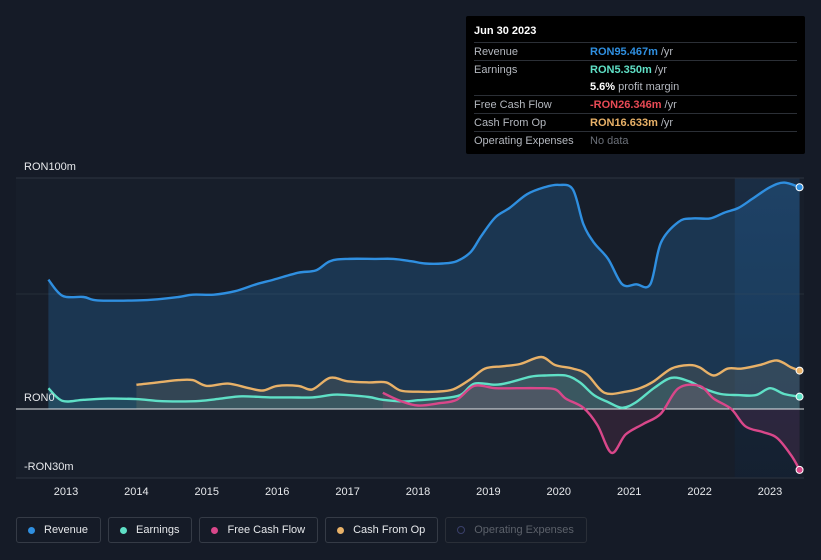 This screenshot has width=821, height=560. Describe the element at coordinates (461, 530) in the screenshot. I see `operating-expenses-dot-icon` at that location.